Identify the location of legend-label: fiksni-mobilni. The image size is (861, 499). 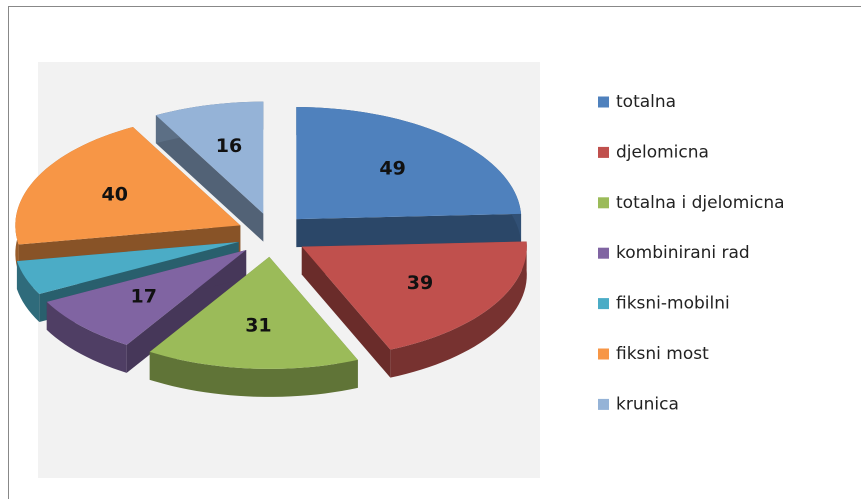
(673, 304).